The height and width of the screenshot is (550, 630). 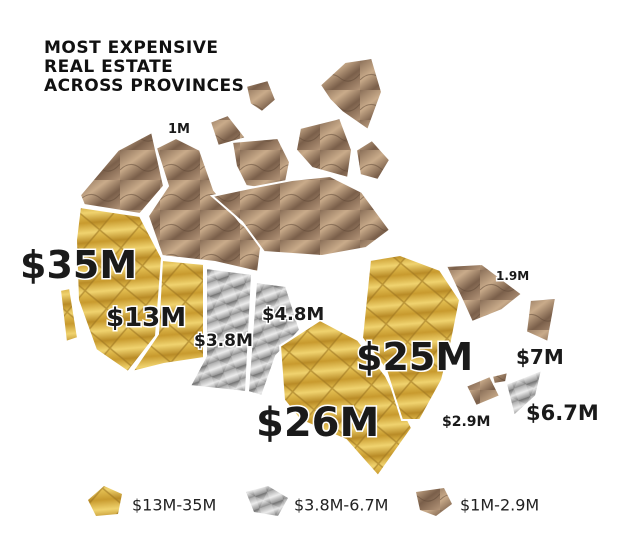 What do you see at coordinates (562, 413) in the screenshot?
I see `region-label: $6.7M` at bounding box center [562, 413].